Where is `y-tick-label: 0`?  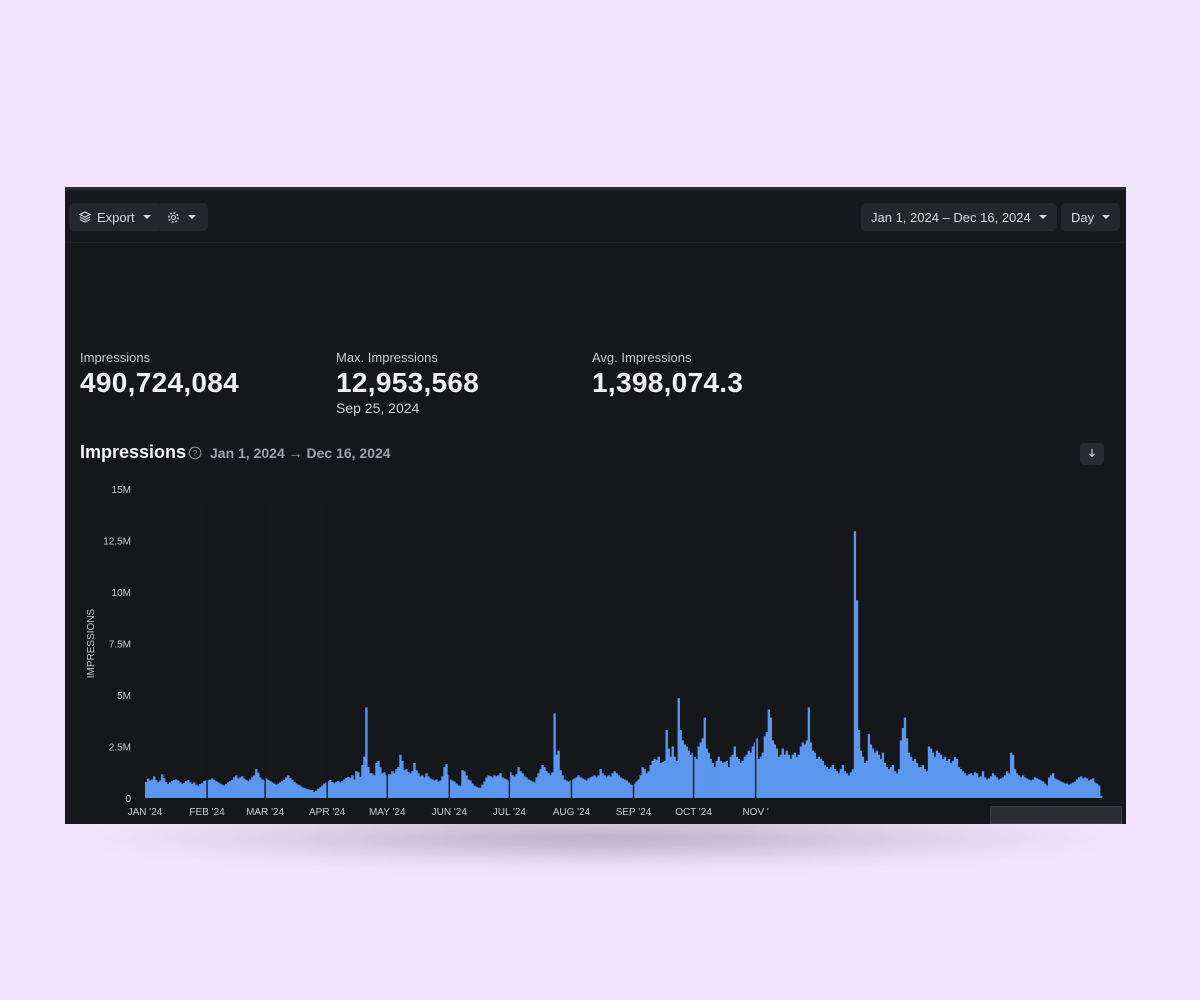 y-tick-label: 0 is located at coordinates (128, 799).